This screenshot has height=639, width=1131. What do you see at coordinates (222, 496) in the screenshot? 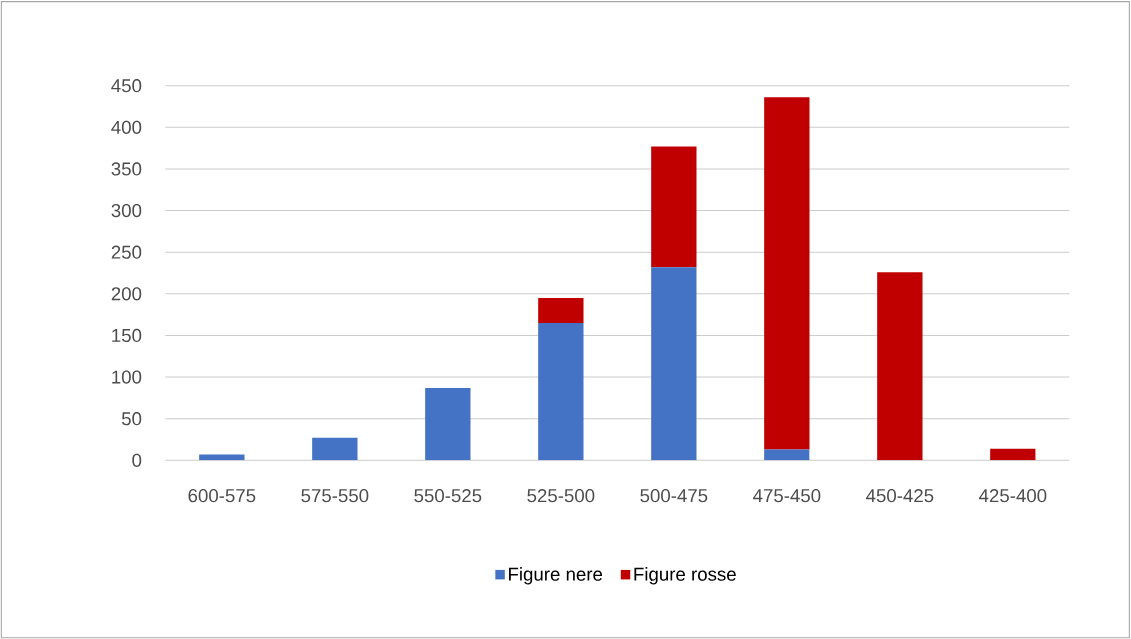
I see `x-tick-label: 600-575` at bounding box center [222, 496].